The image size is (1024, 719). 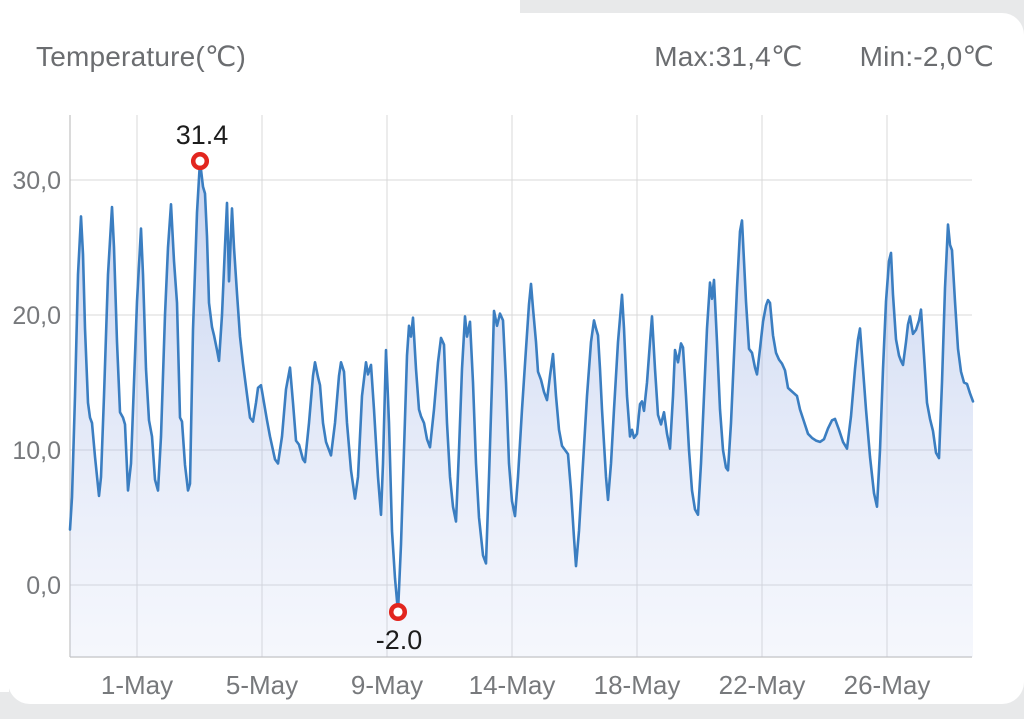 What do you see at coordinates (43, 586) in the screenshot?
I see `y-tick-label: 0,0` at bounding box center [43, 586].